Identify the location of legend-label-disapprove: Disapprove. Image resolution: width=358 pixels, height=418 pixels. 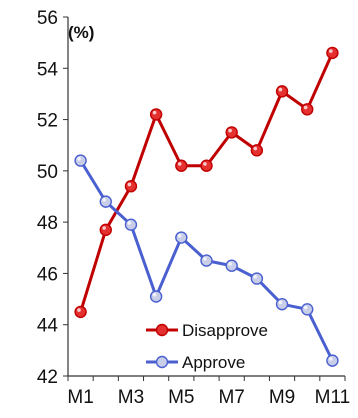
(225, 330).